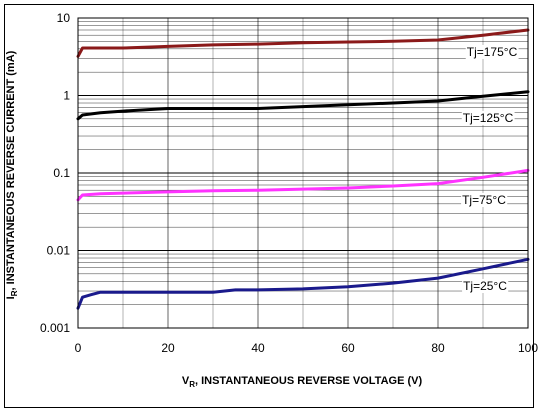 Image resolution: width=540 pixels, height=414 pixels. I want to click on series-line-tj25c, so click(303, 283).